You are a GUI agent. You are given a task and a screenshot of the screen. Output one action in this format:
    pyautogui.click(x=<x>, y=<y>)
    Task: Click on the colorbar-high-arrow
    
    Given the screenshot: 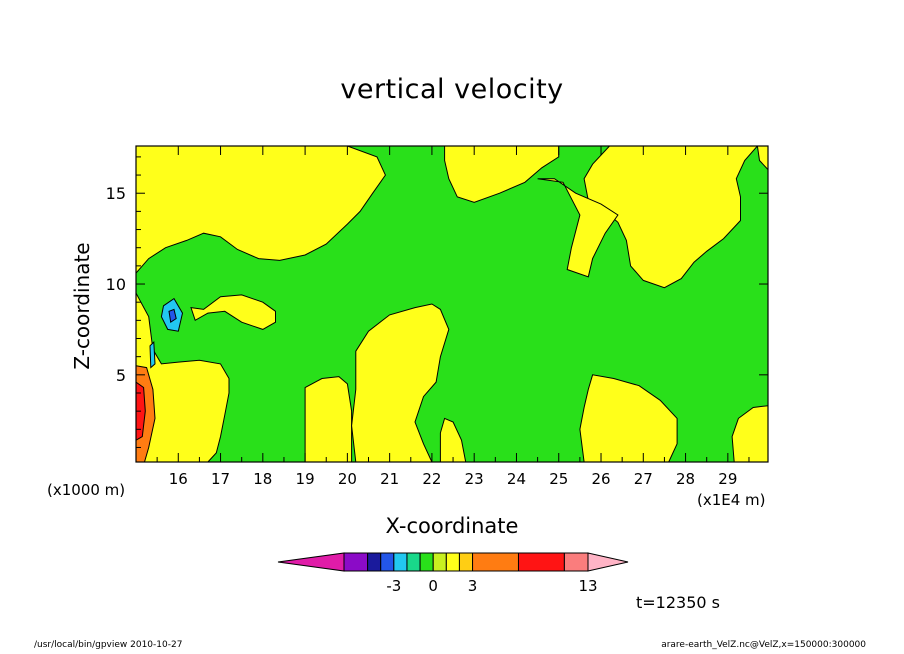 What is the action you would take?
    pyautogui.click(x=608, y=562)
    